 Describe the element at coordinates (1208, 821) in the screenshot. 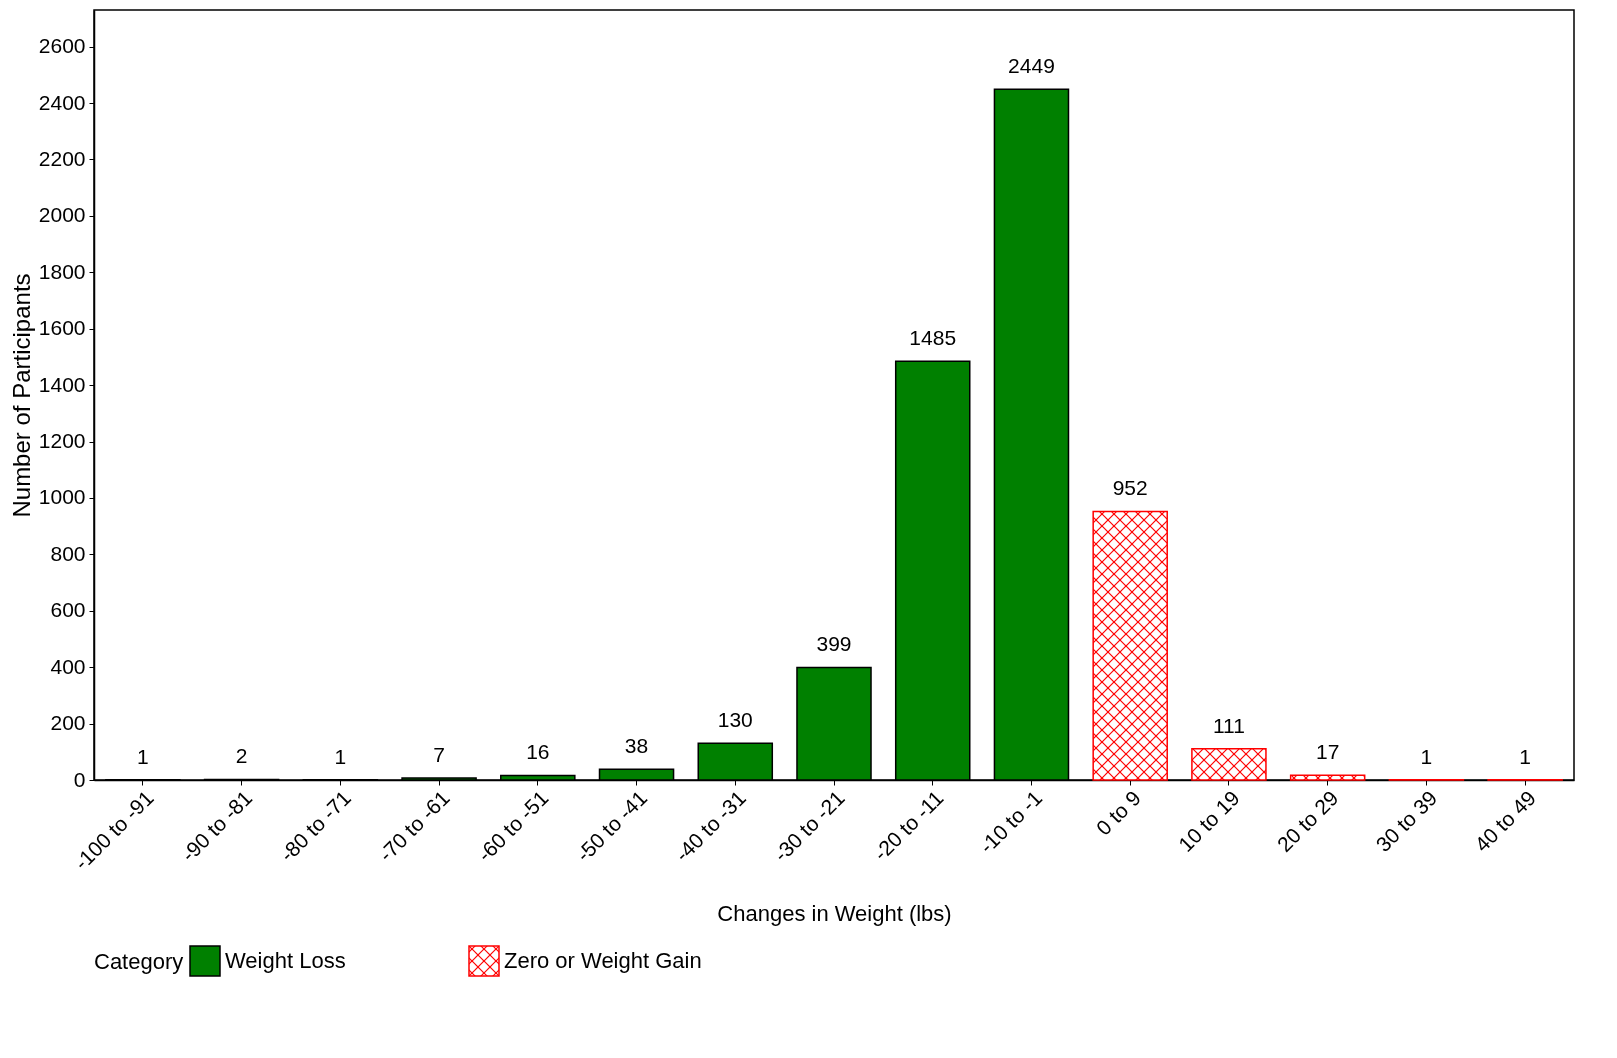

I see `x-tick-label: 10 to 19` at that location.